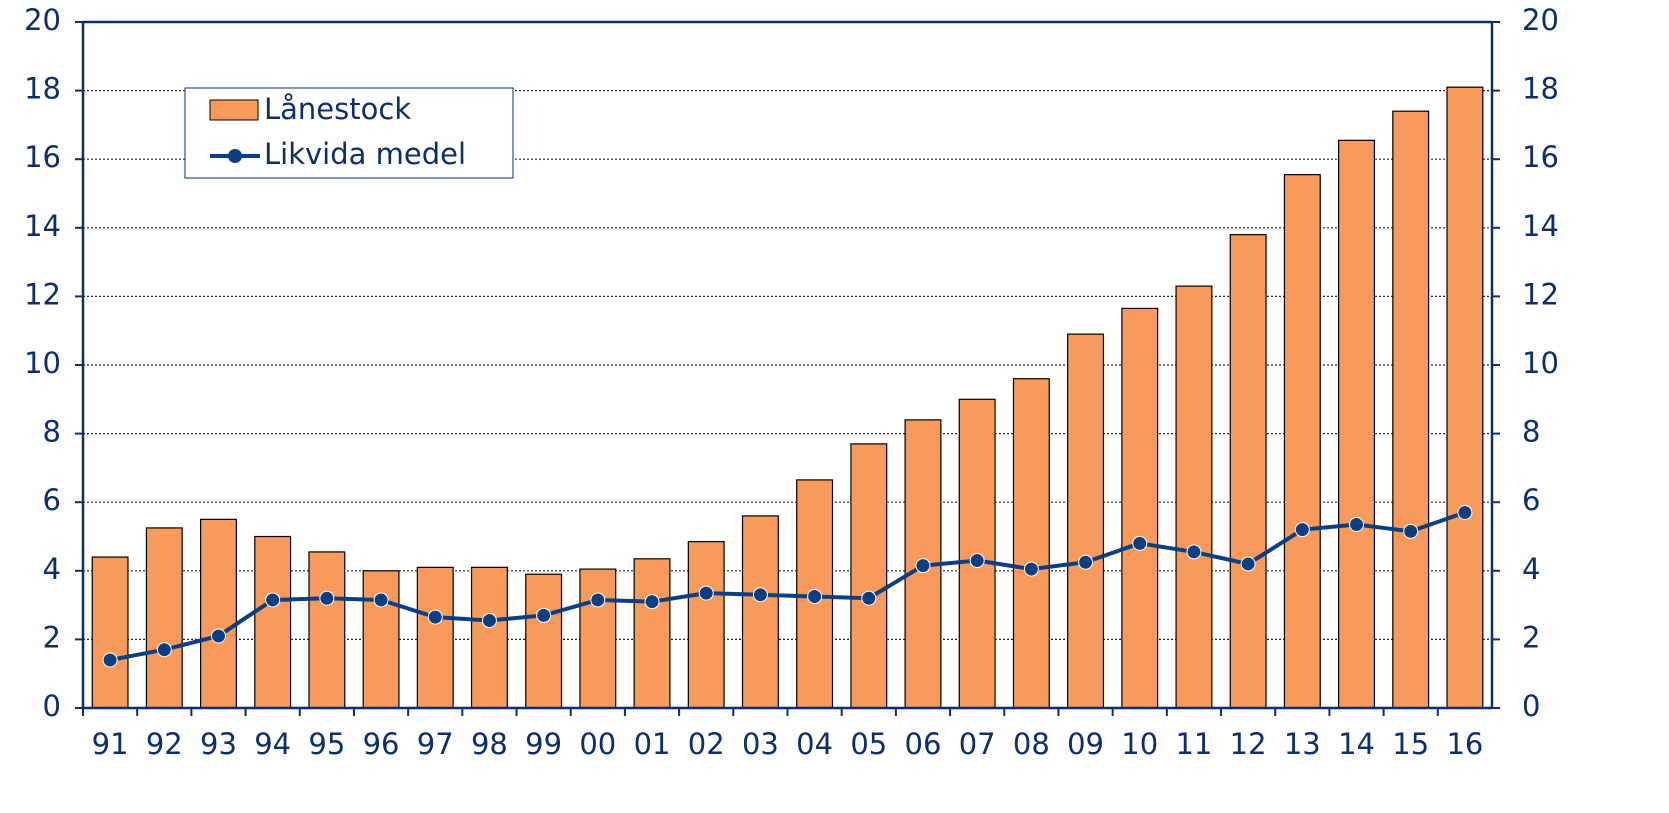 The width and height of the screenshot is (1669, 813). I want to click on x-tick-label: 13, so click(1302, 744).